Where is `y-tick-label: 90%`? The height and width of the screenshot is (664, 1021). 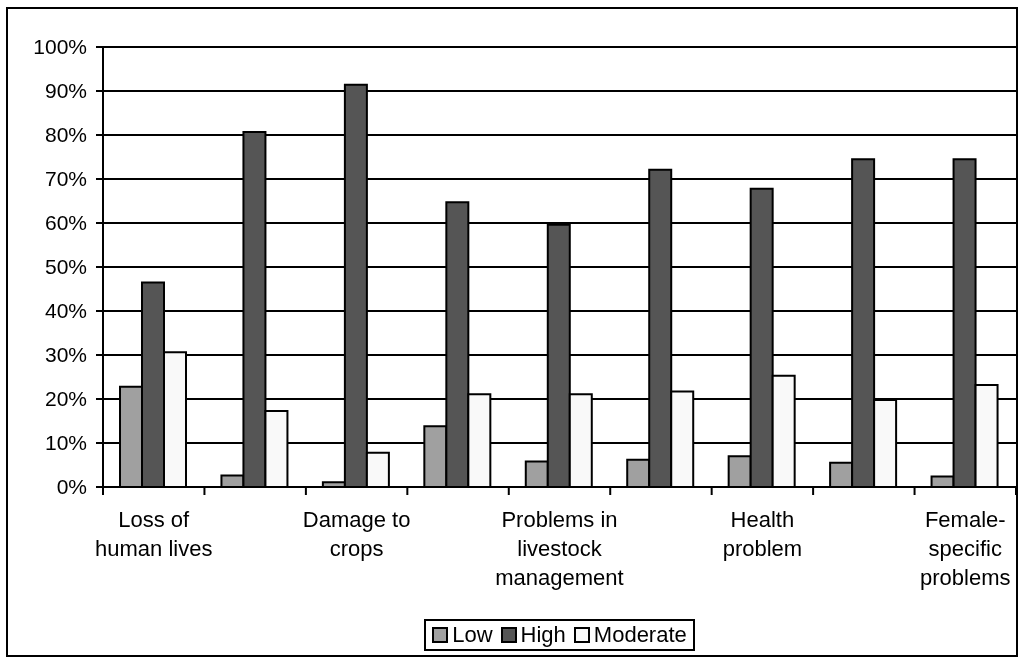 y-tick-label: 90% is located at coordinates (65, 91).